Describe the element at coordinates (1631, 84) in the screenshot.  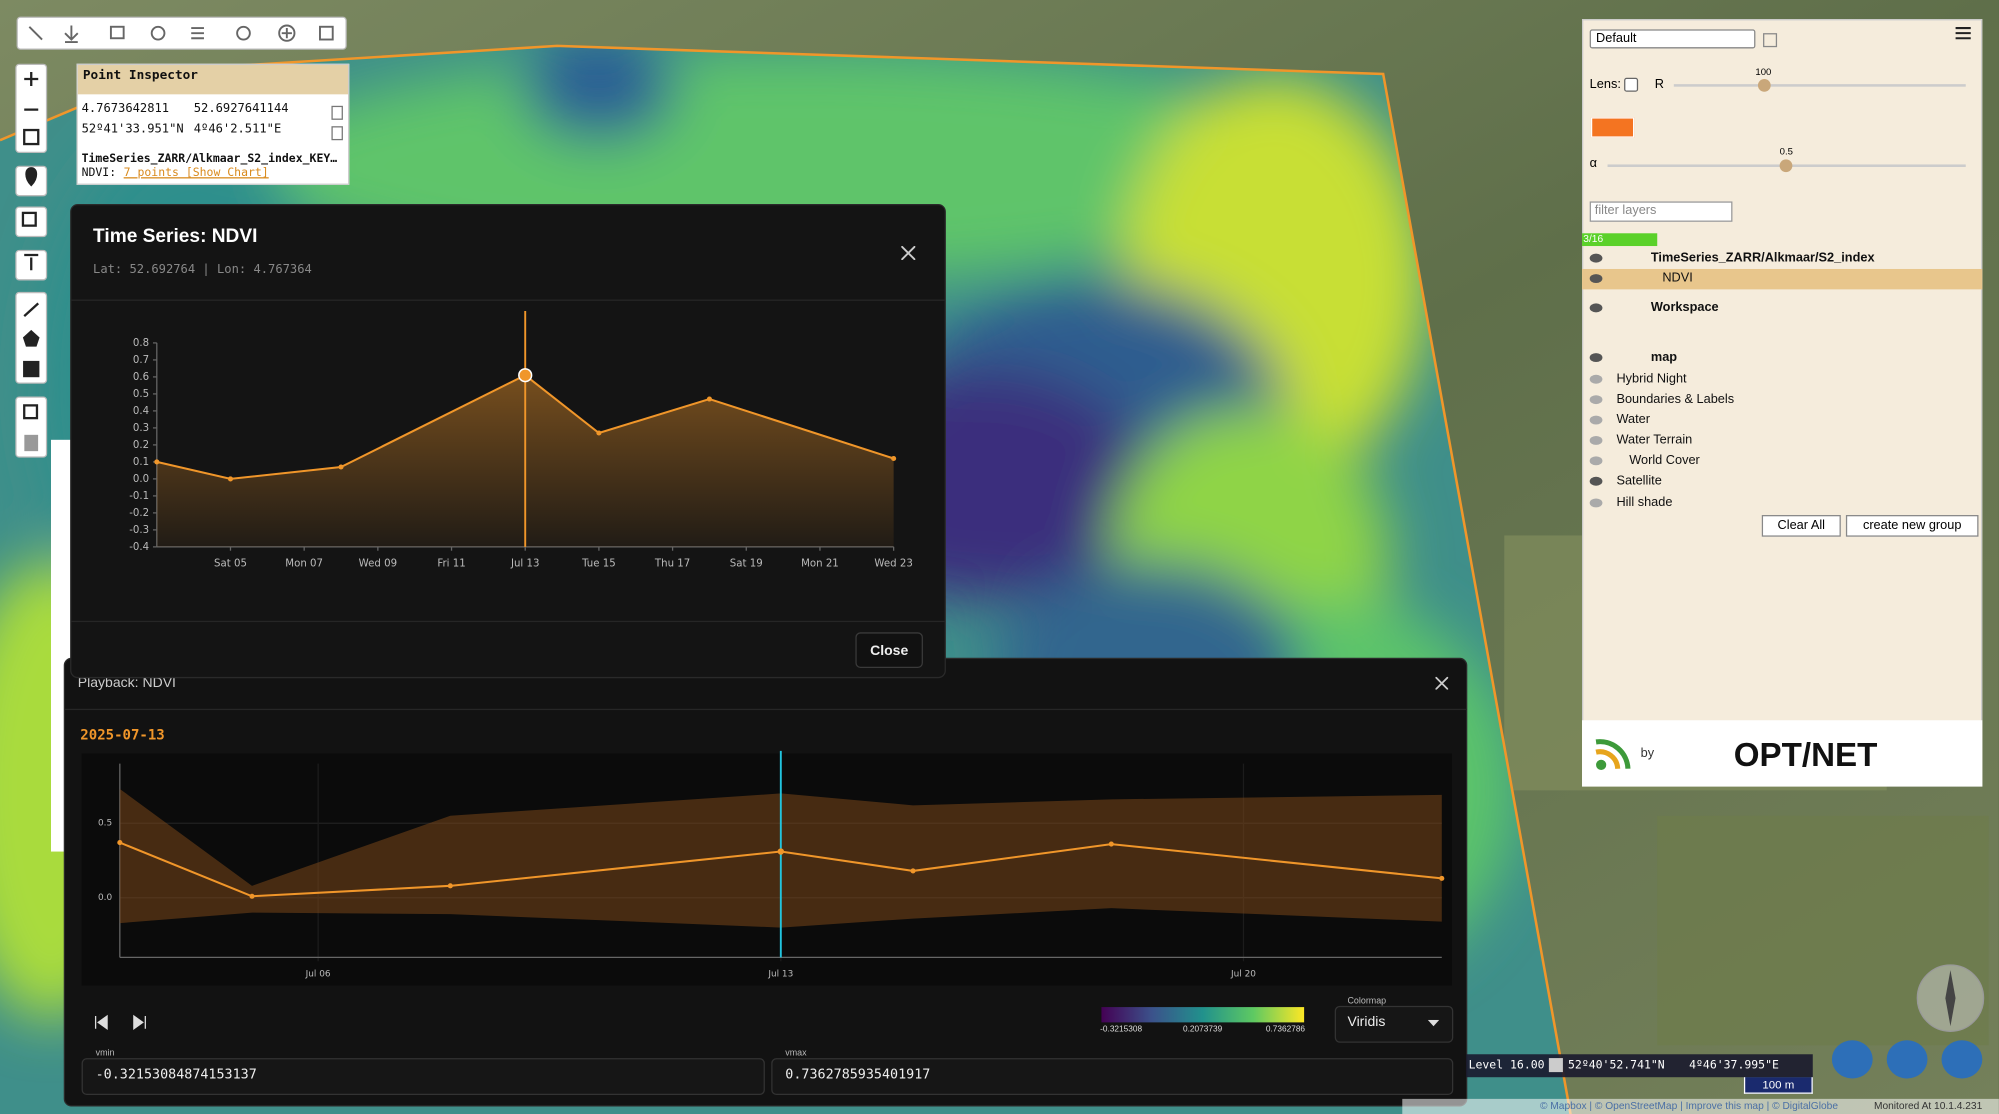
I see `lens-checkbox` at that location.